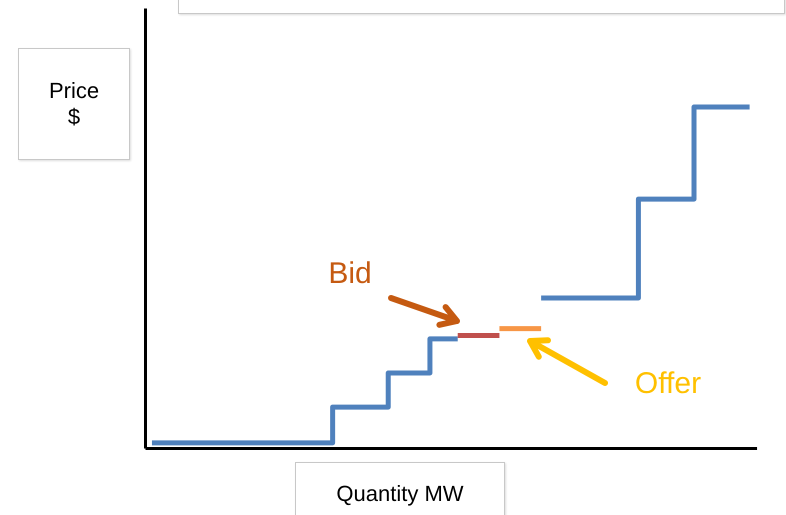 Image resolution: width=786 pixels, height=515 pixels. Describe the element at coordinates (400, 488) in the screenshot. I see `x-axis-title: Quantity MW` at that location.